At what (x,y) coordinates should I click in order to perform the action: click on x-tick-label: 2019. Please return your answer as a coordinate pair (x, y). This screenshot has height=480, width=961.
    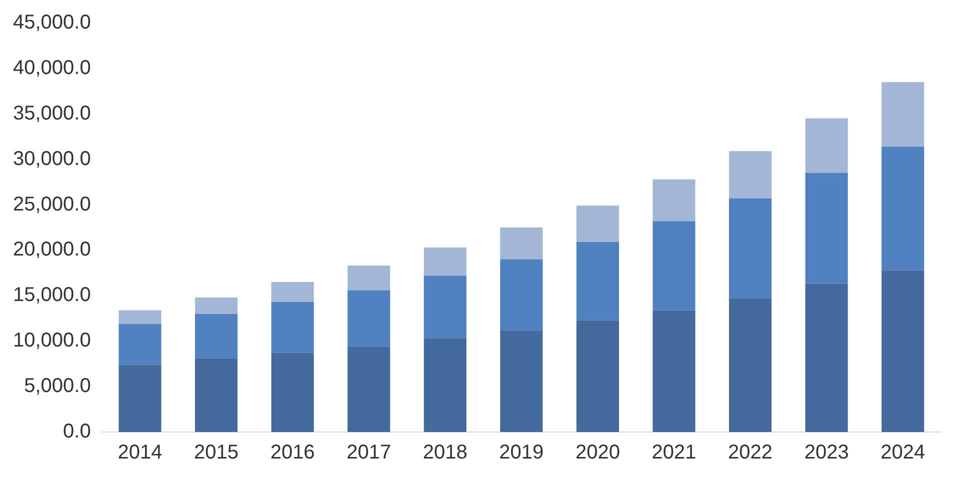
    Looking at the image, I should click on (521, 453).